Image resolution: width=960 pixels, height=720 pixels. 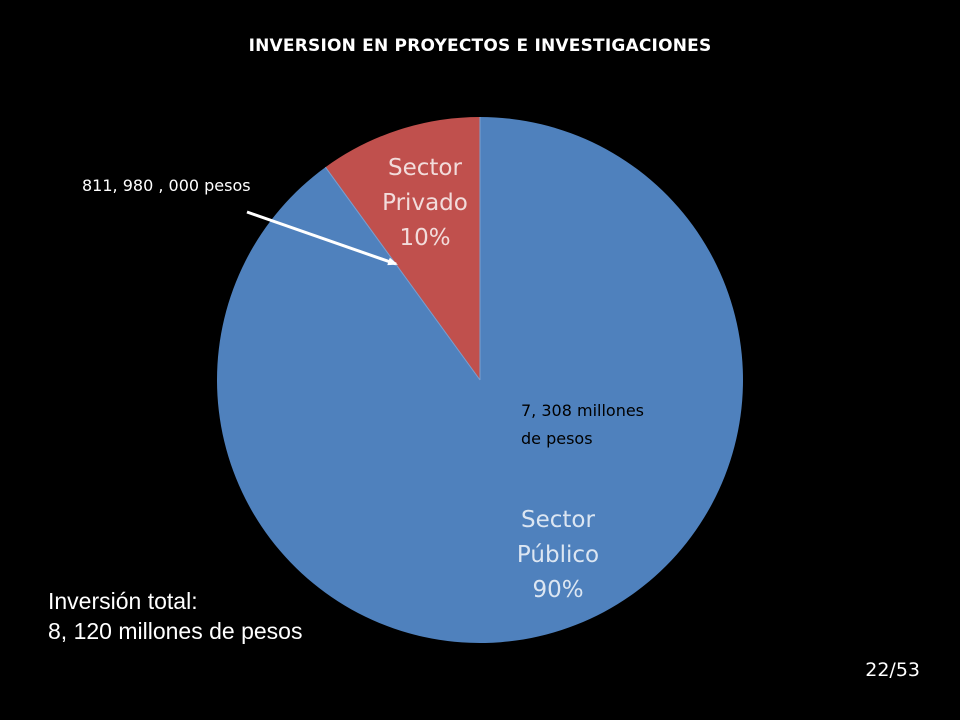 I want to click on privado-label-line: Privado, so click(x=425, y=203).